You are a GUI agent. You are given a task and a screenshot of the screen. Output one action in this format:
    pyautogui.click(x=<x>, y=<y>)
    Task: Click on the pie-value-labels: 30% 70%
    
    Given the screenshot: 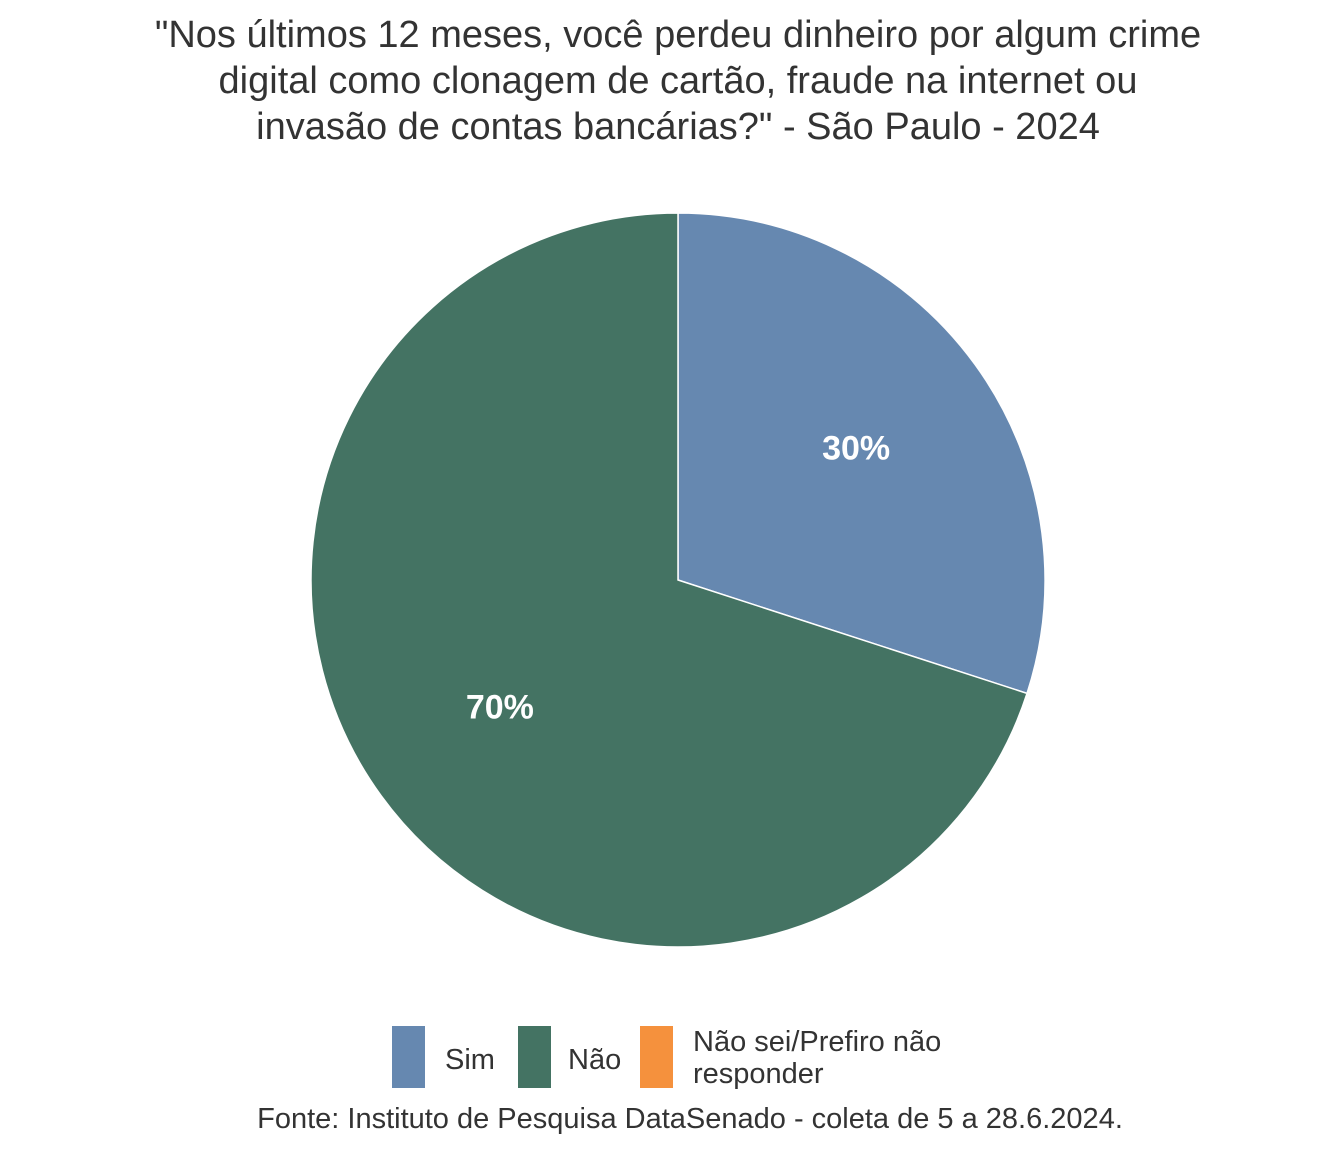 What is the action you would take?
    pyautogui.click(x=678, y=578)
    